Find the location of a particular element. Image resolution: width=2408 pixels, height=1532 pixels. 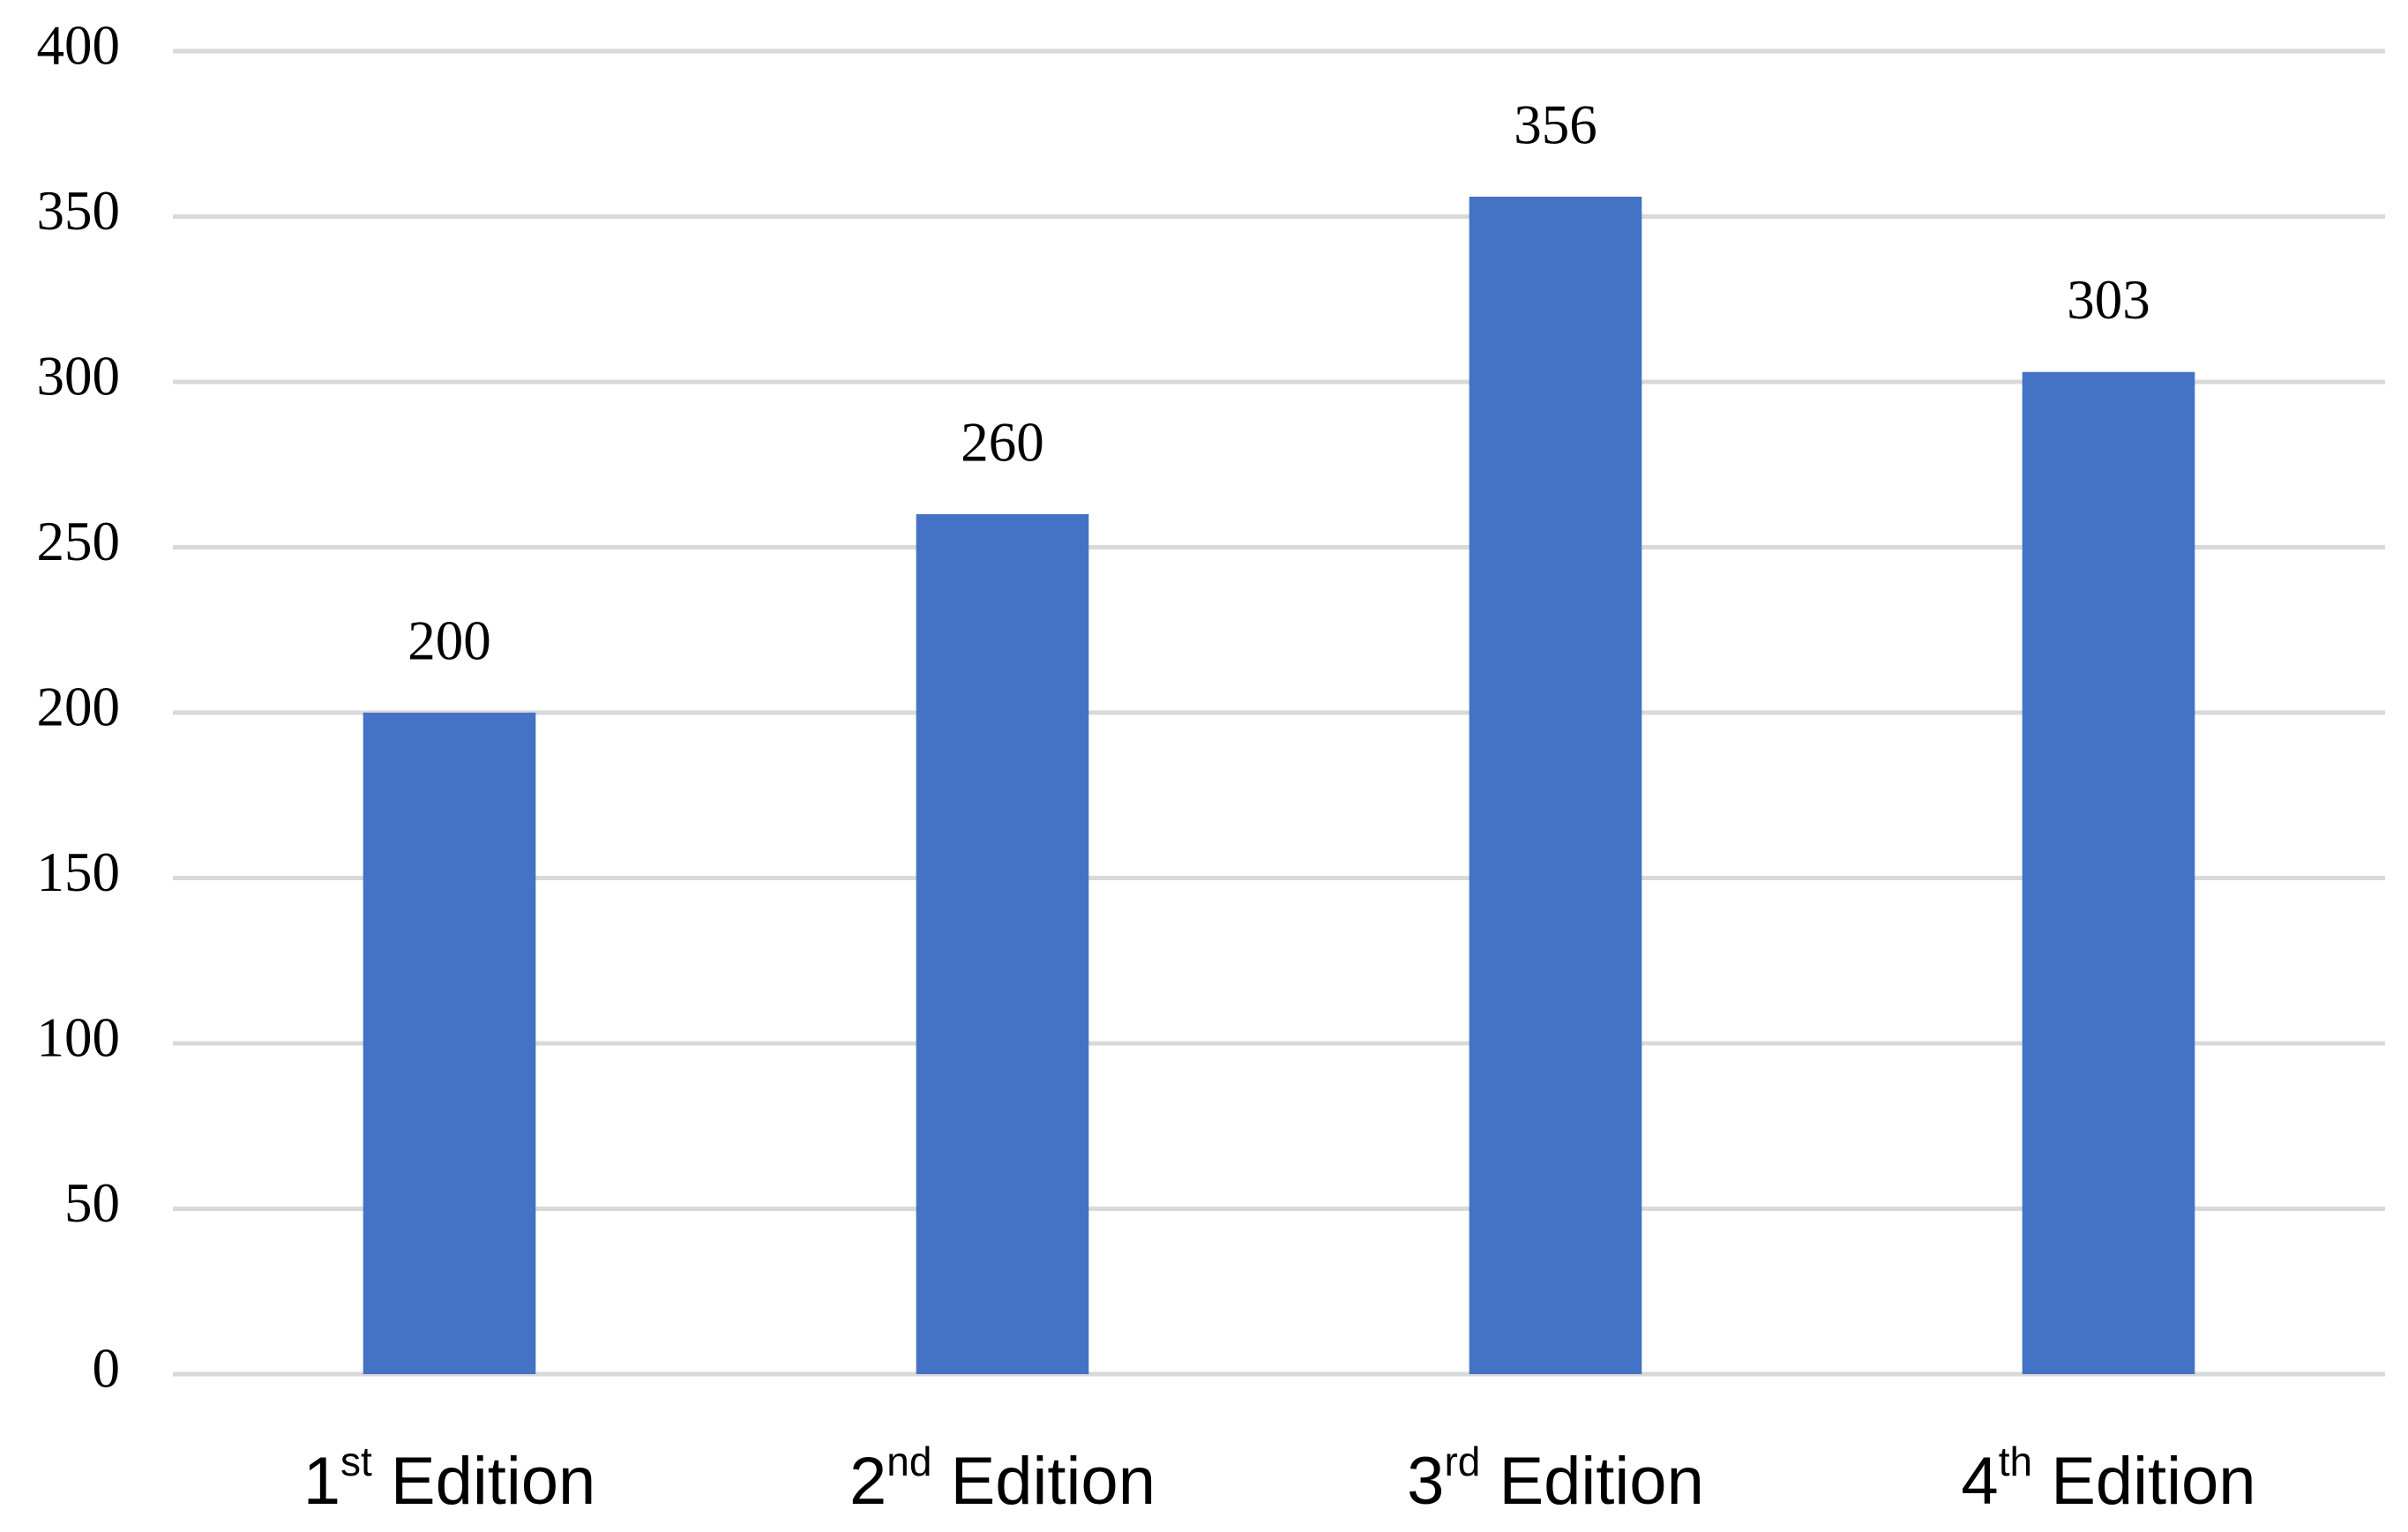

y-tick-label: 400 is located at coordinates (79, 45).